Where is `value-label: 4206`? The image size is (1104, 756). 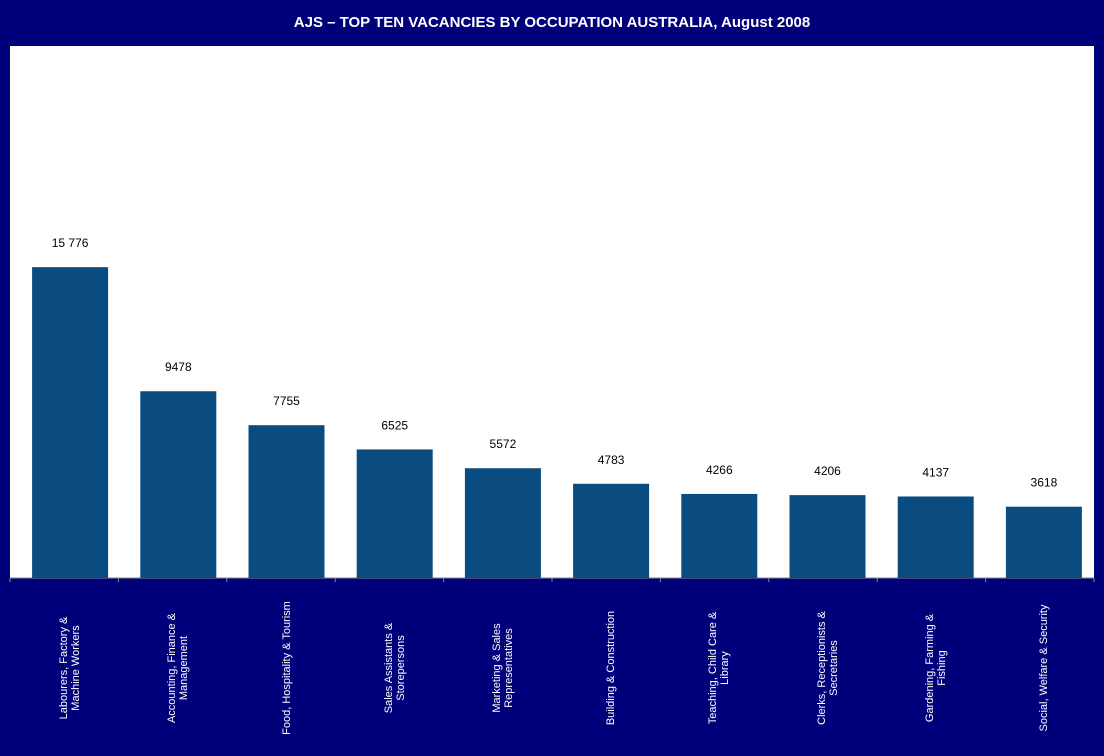 value-label: 4206 is located at coordinates (827, 471).